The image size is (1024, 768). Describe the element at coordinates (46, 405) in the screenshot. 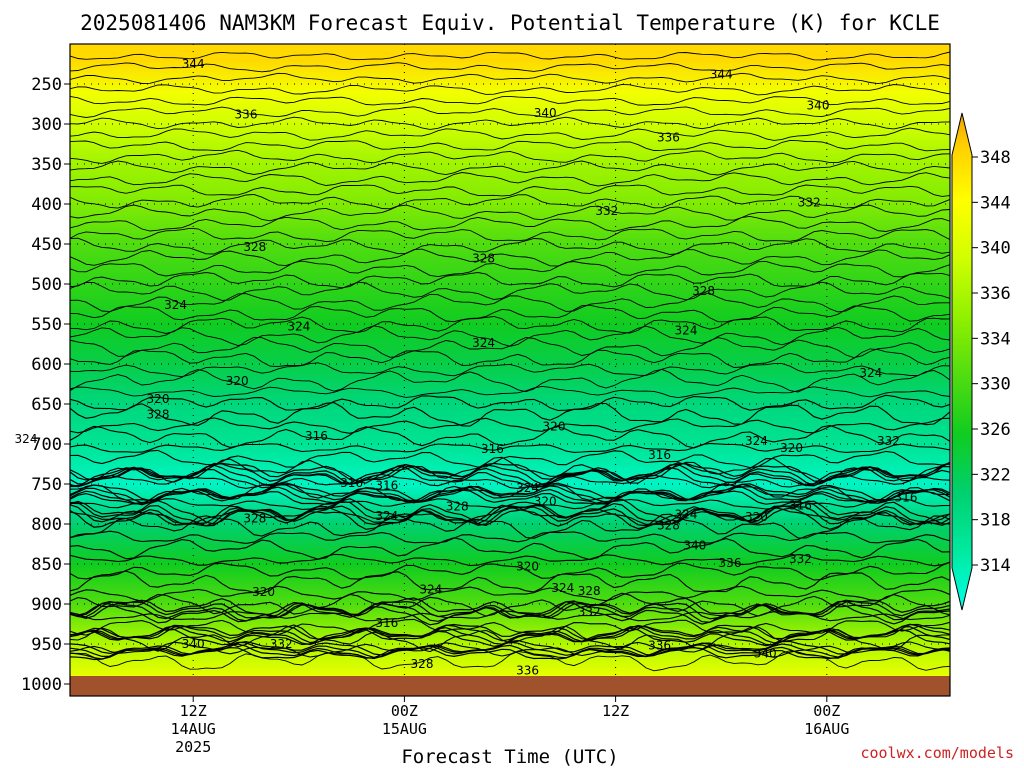

I see `y-tick-label: 650` at that location.